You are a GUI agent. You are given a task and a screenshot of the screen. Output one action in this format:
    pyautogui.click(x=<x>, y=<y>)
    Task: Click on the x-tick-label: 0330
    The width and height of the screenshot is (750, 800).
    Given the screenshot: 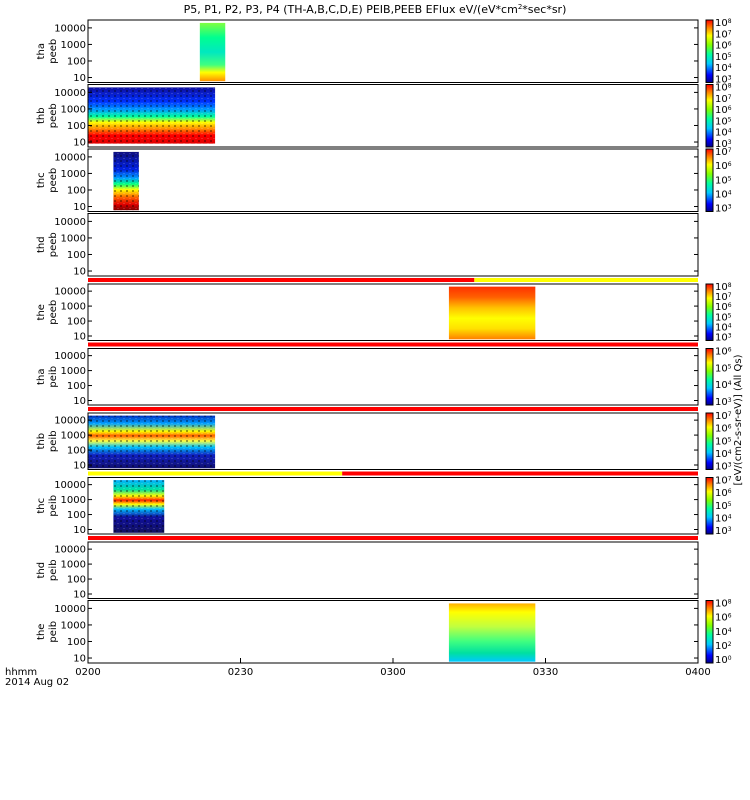 What is the action you would take?
    pyautogui.click(x=545, y=672)
    